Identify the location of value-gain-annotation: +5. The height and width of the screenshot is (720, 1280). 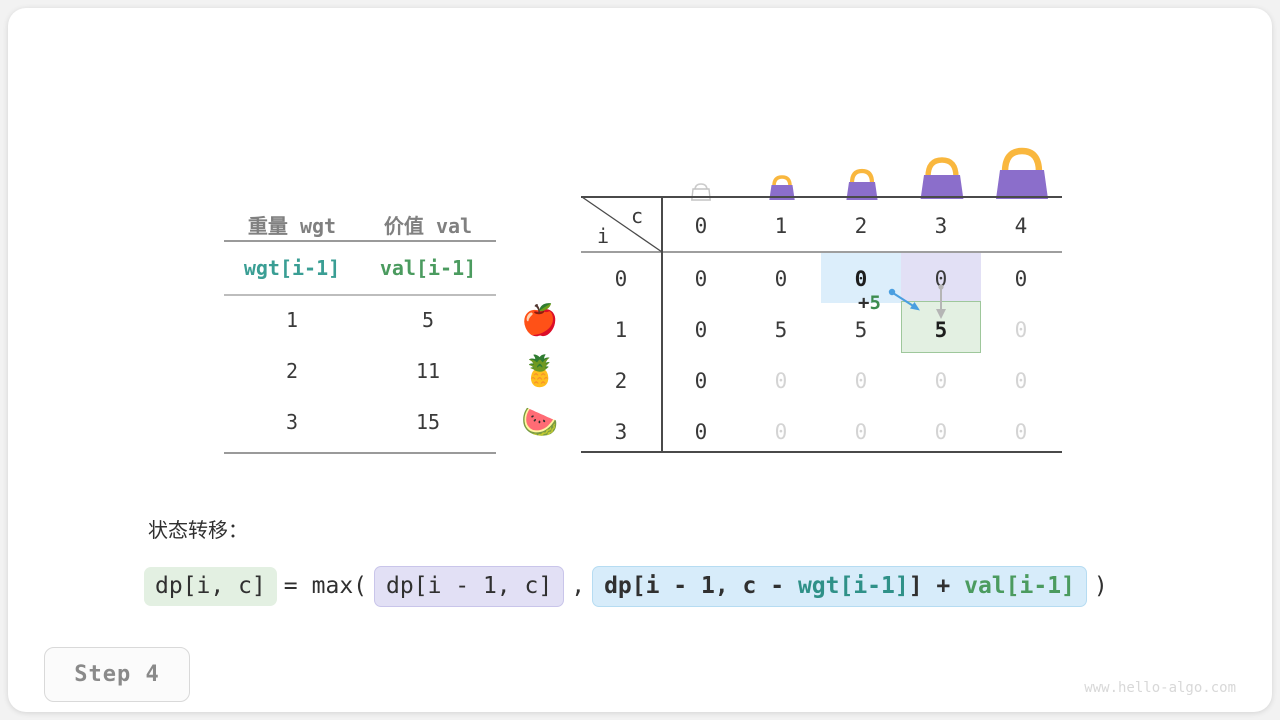
(869, 303).